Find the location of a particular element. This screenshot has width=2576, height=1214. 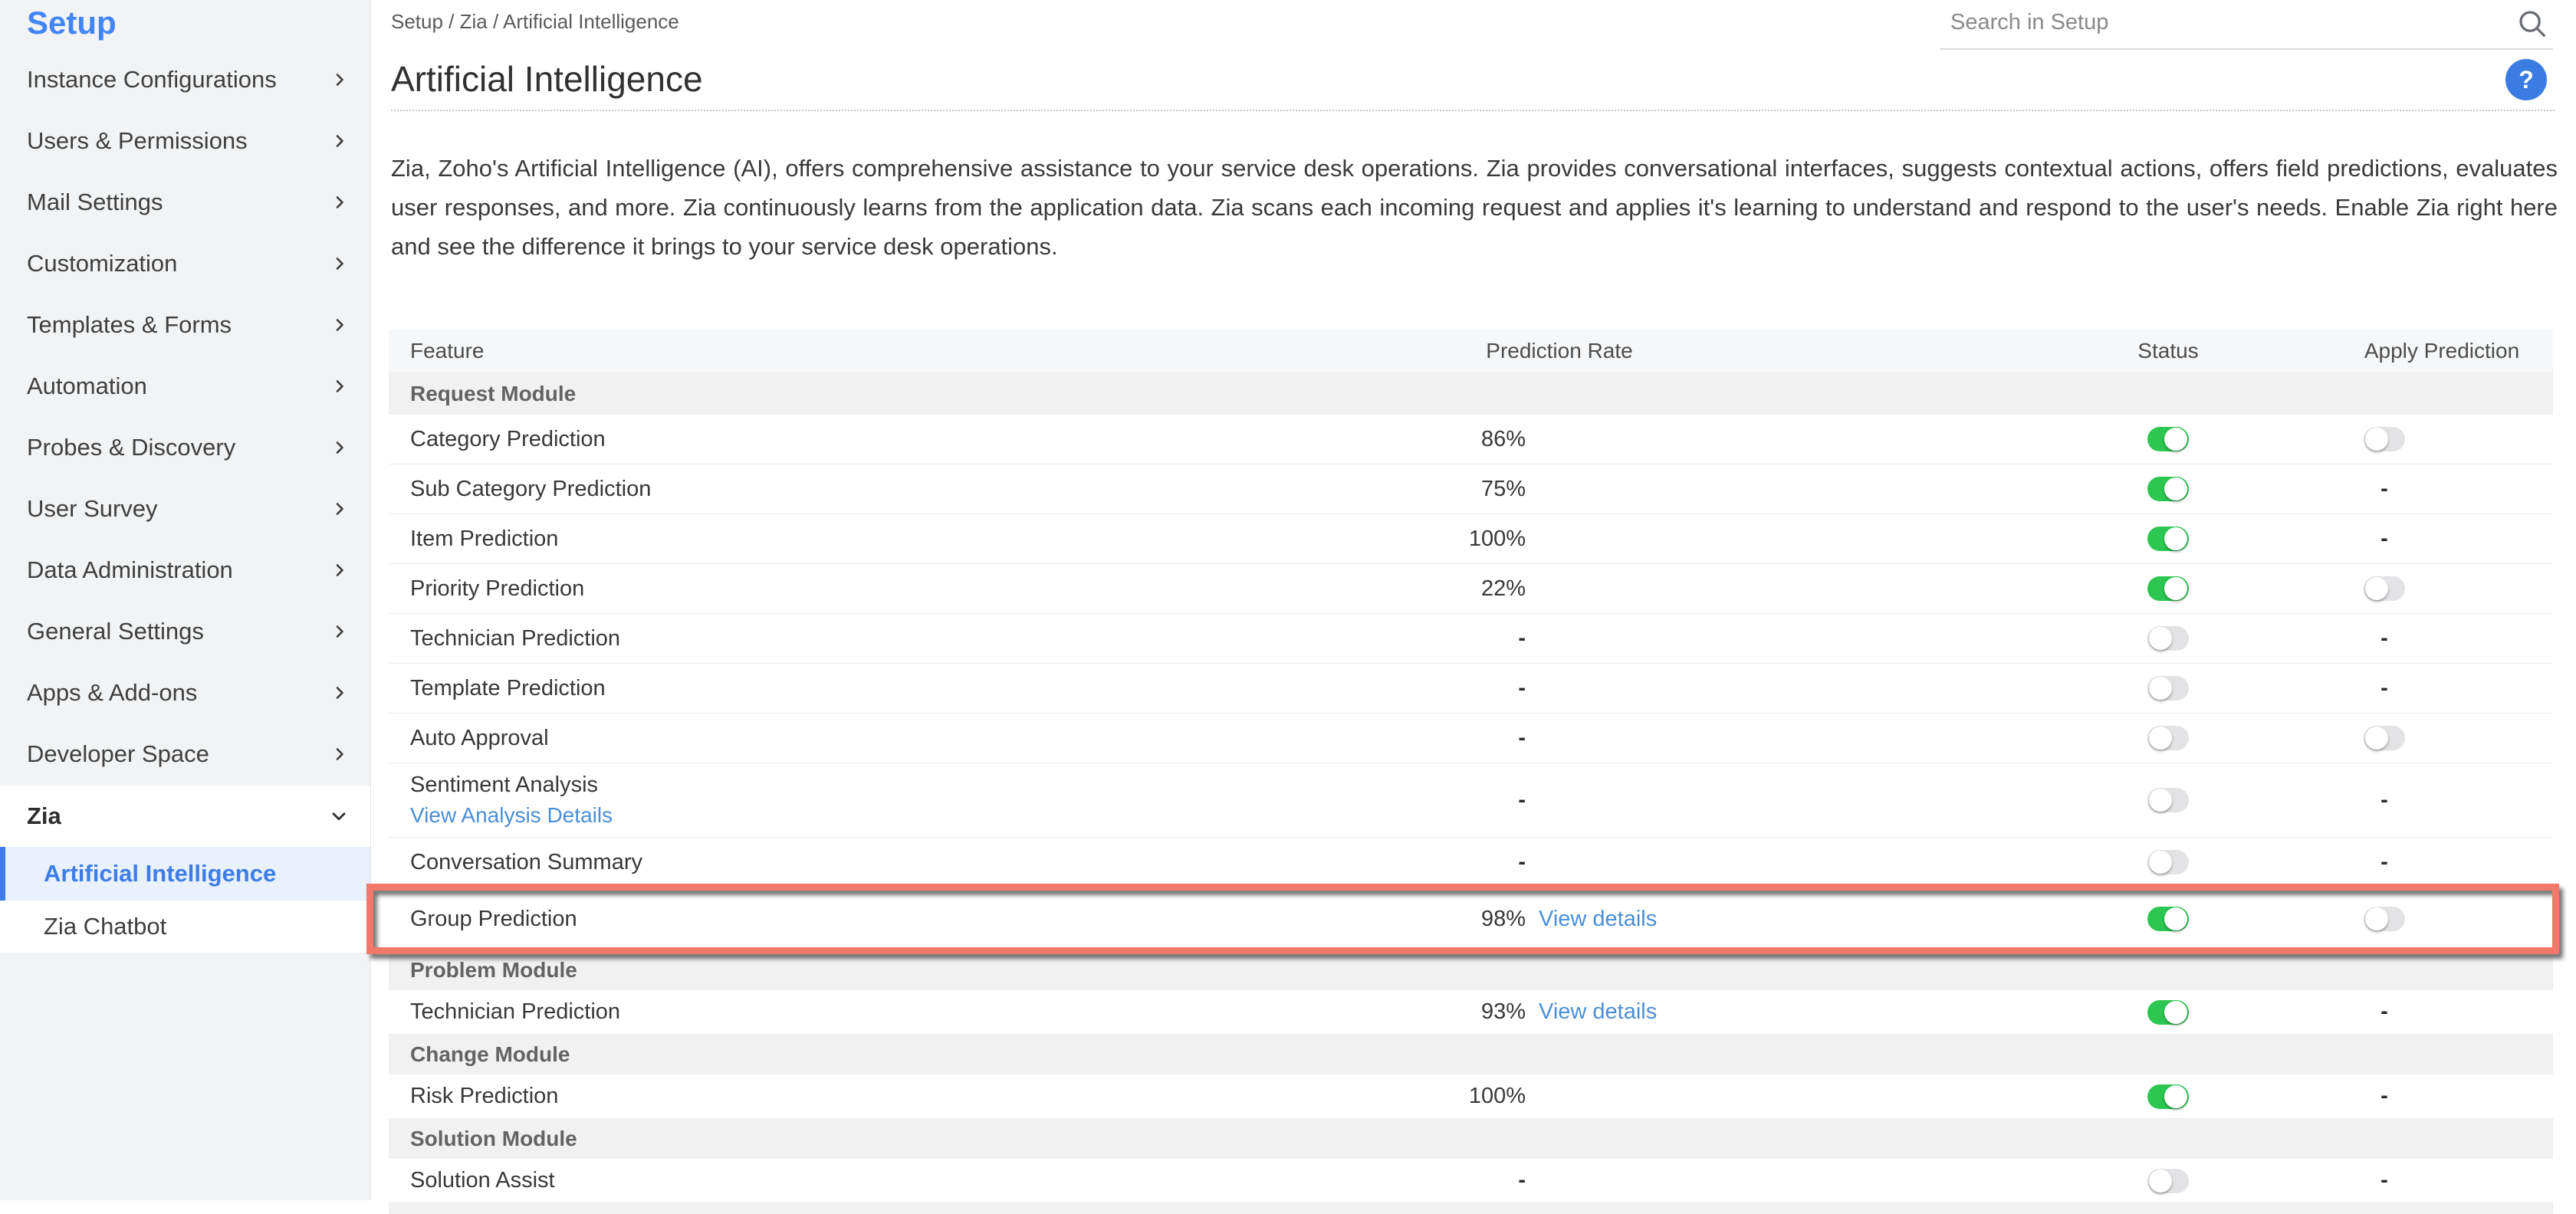

table-row: Solution Assist - - is located at coordinates (1471, 1181).